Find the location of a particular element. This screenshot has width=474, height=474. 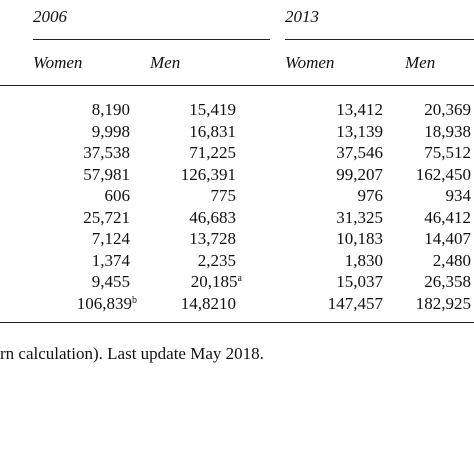

cell: 976 is located at coordinates (370, 195).